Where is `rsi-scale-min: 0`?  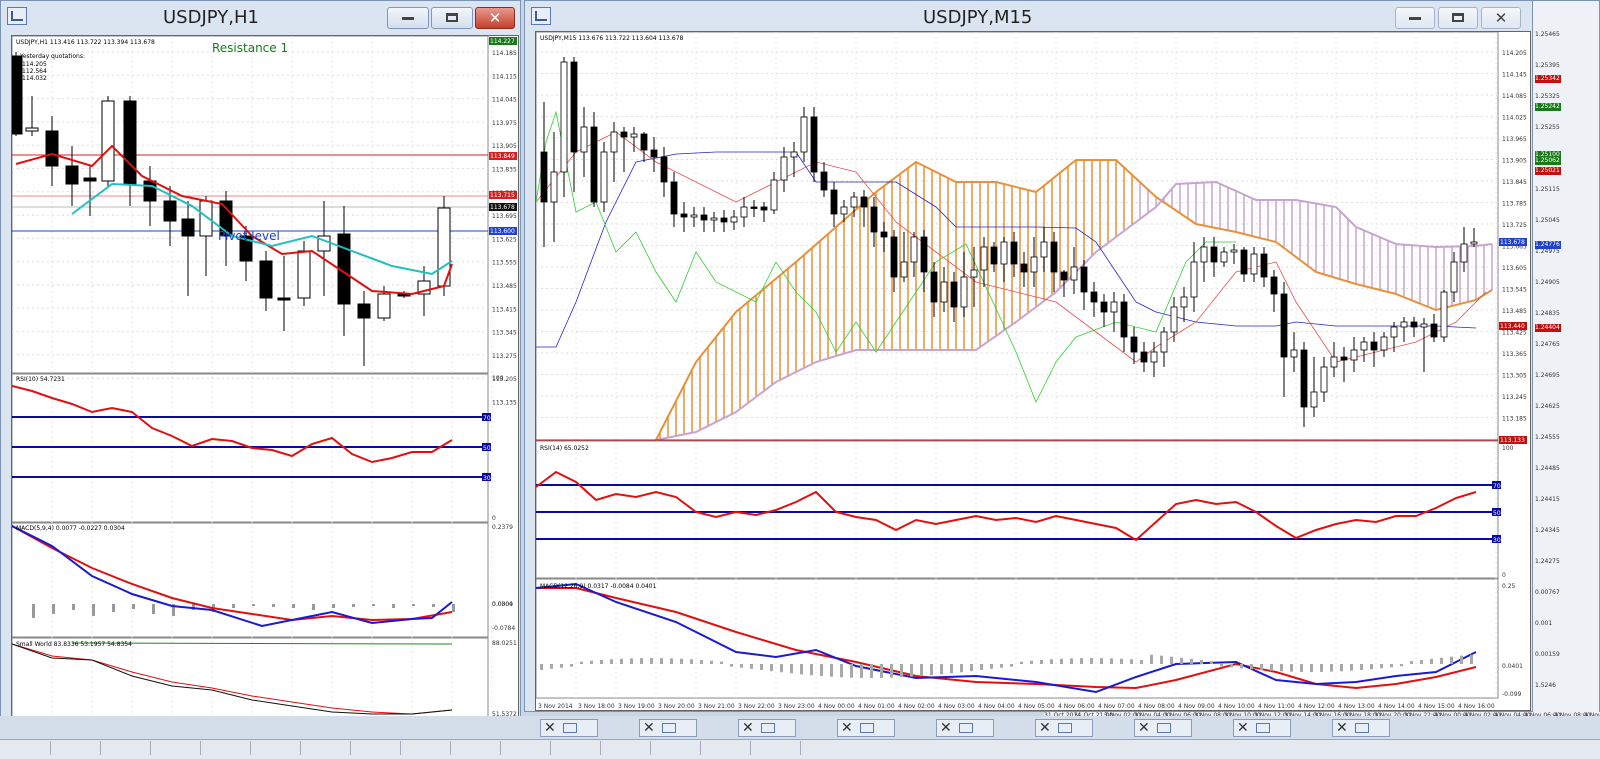 rsi-scale-min: 0 is located at coordinates (1504, 575).